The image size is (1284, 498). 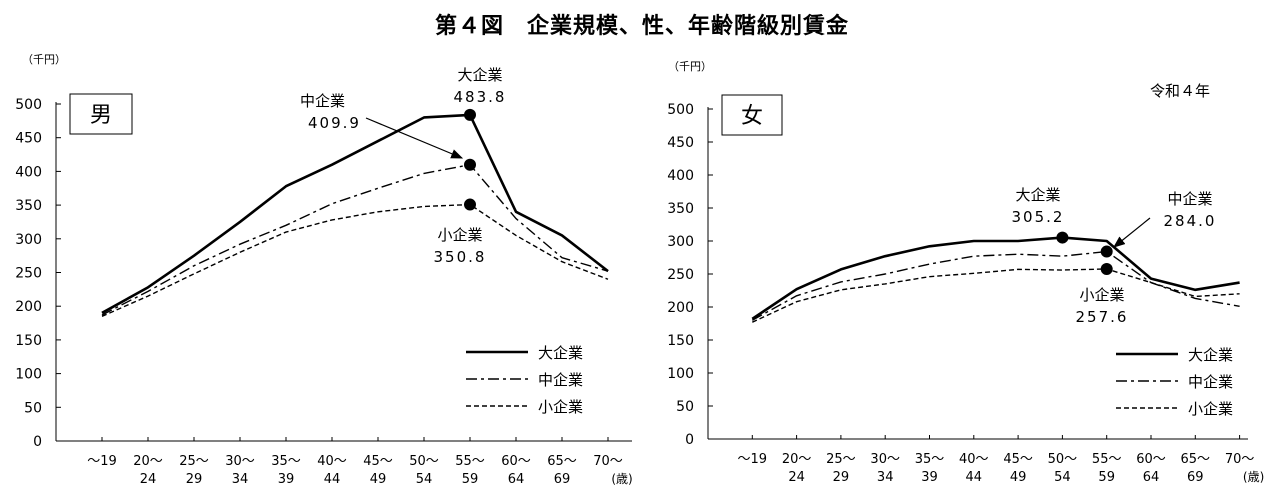 What do you see at coordinates (562, 461) in the screenshot?
I see `x-tick-label: 65～` at bounding box center [562, 461].